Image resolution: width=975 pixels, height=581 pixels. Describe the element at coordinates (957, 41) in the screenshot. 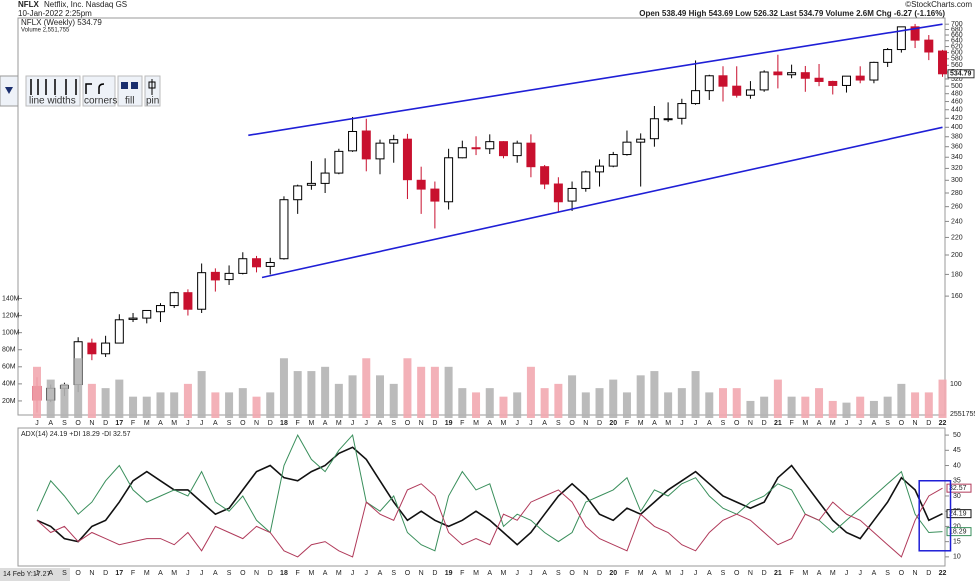

I see `y-tick-label: 640` at that location.